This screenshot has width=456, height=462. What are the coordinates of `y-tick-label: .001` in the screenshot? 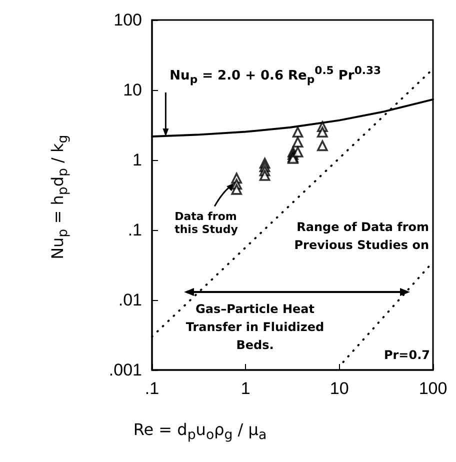 It's located at (125, 370).